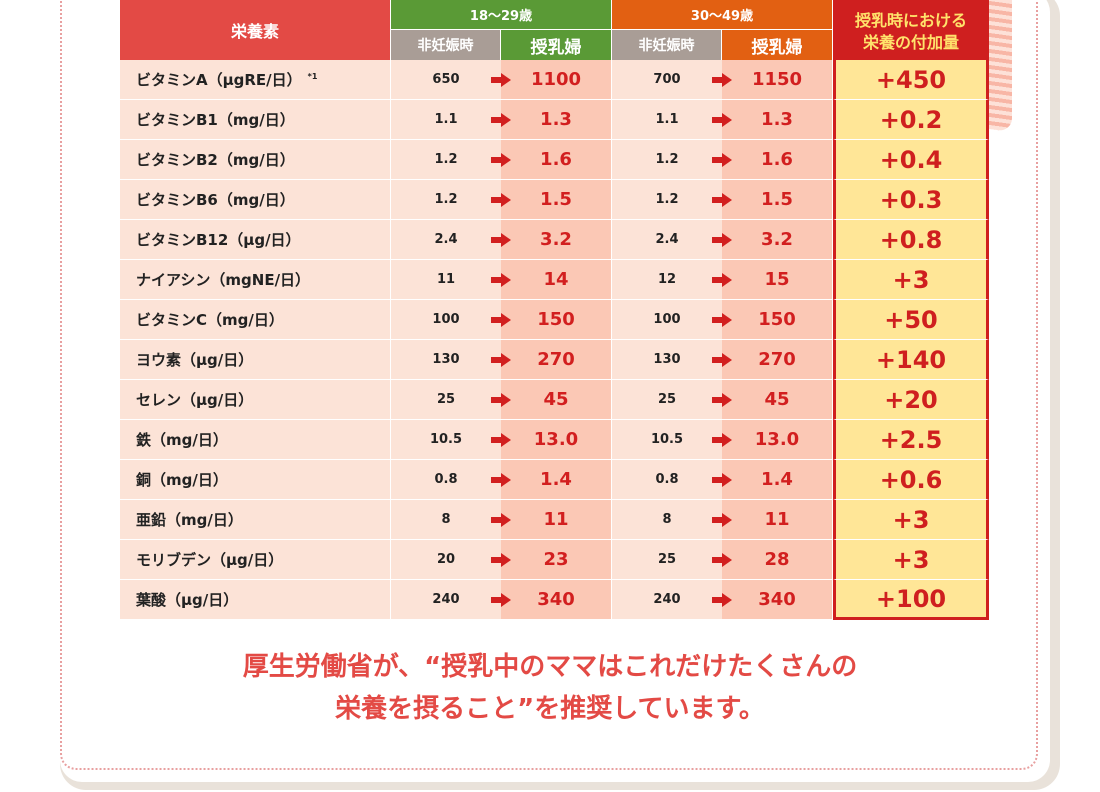 This screenshot has height=792, width=1100. Describe the element at coordinates (223, 280) in the screenshot. I see `nutrient-name-text: ナイアシン（mgNE/日）` at that location.